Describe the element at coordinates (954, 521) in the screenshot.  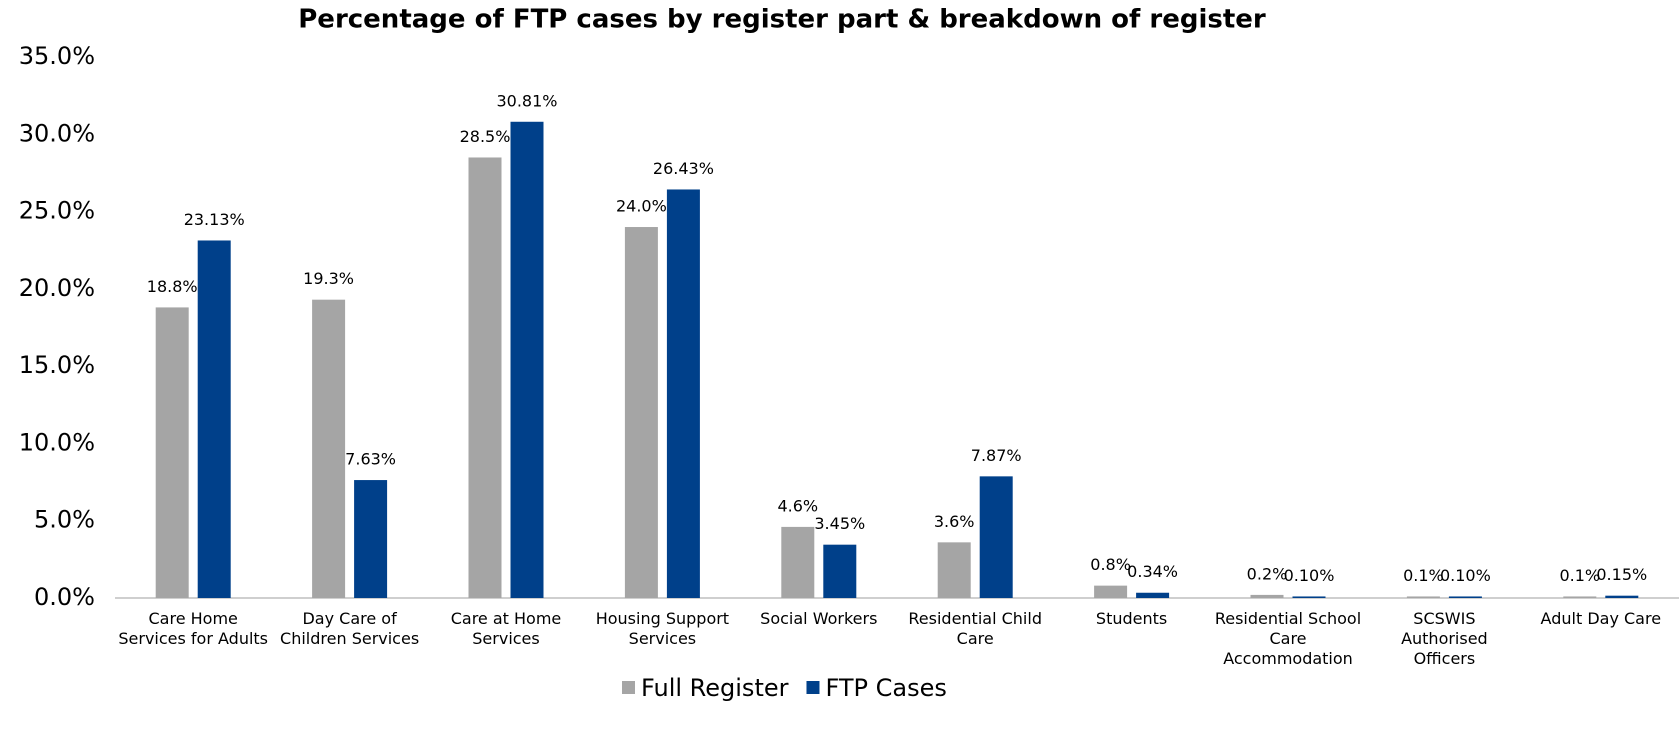
I see `data-label: 3.6%` at that location.